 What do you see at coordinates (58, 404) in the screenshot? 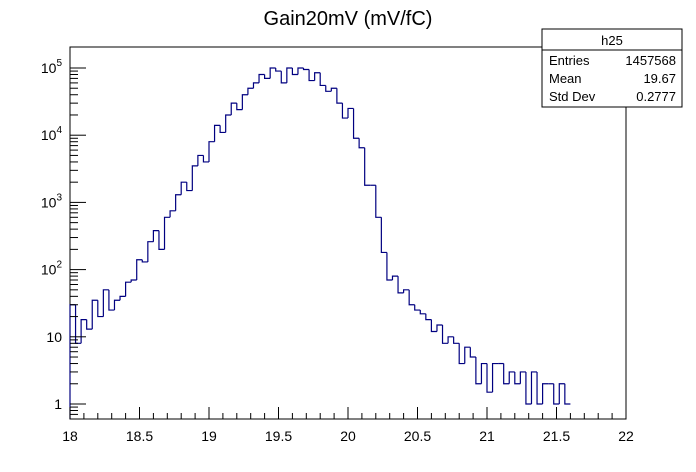
I see `y-tick-label: 1` at bounding box center [58, 404].